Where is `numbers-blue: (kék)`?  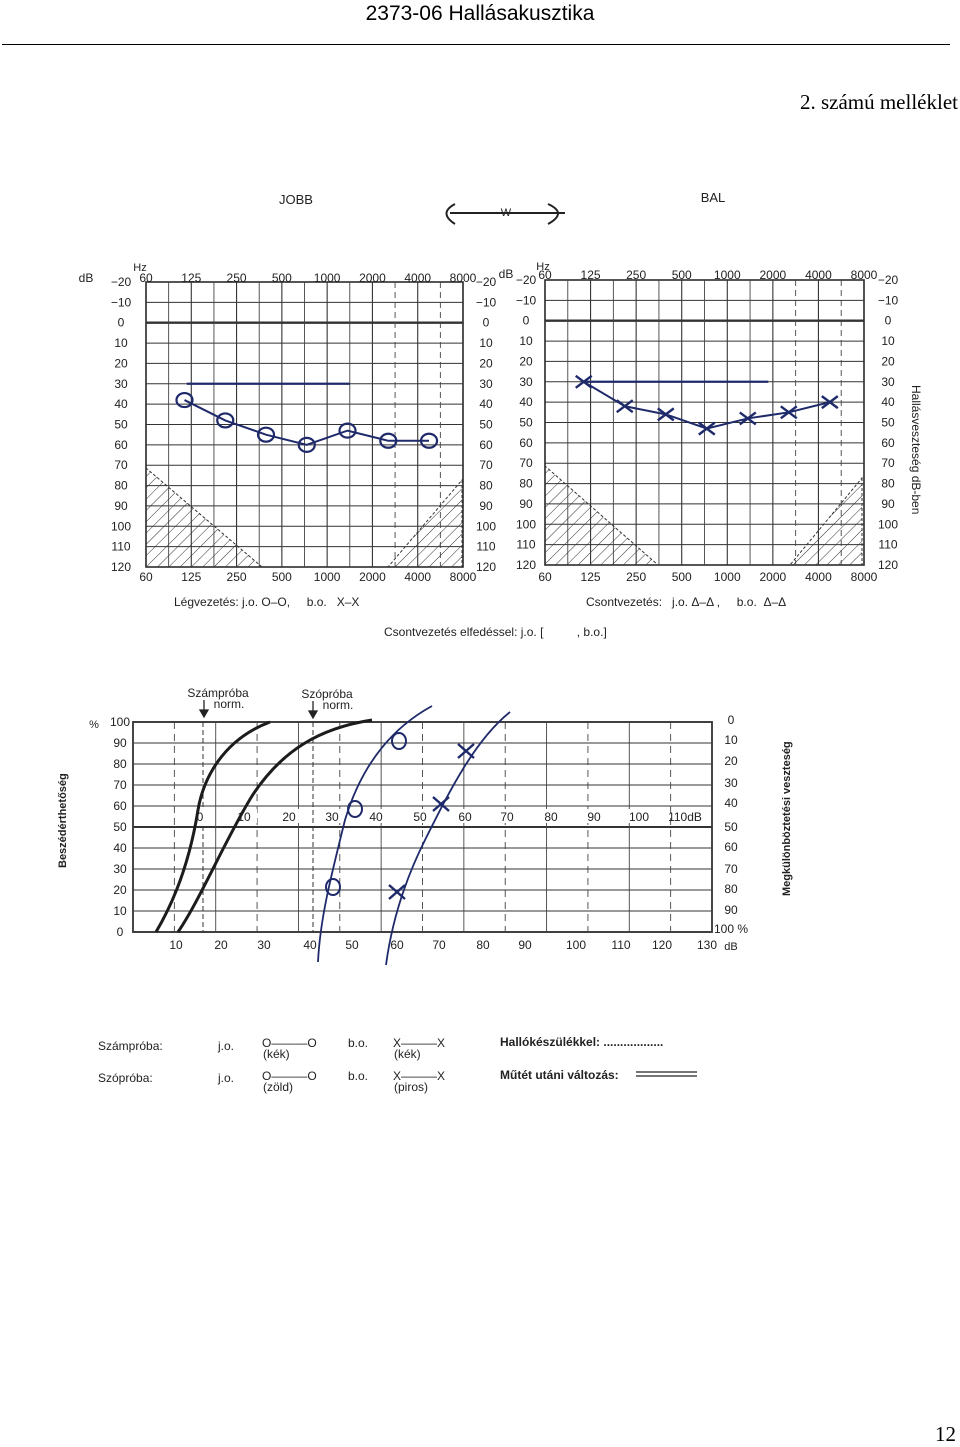 numbers-blue: (kék) is located at coordinates (276, 1054).